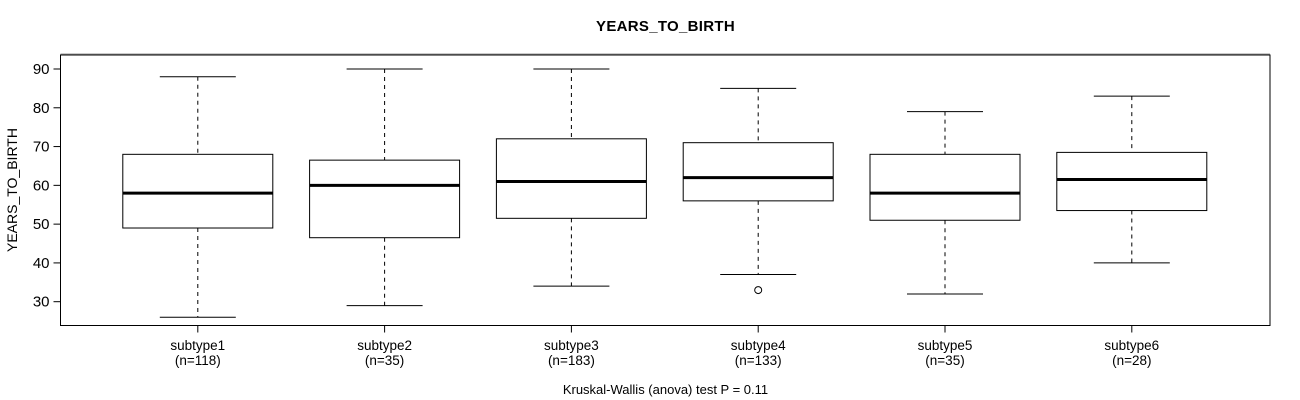 The width and height of the screenshot is (1300, 400). What do you see at coordinates (665, 389) in the screenshot?
I see `statistical-test-caption: Kruskal-Wallis (anova) test P = 0.11` at bounding box center [665, 389].